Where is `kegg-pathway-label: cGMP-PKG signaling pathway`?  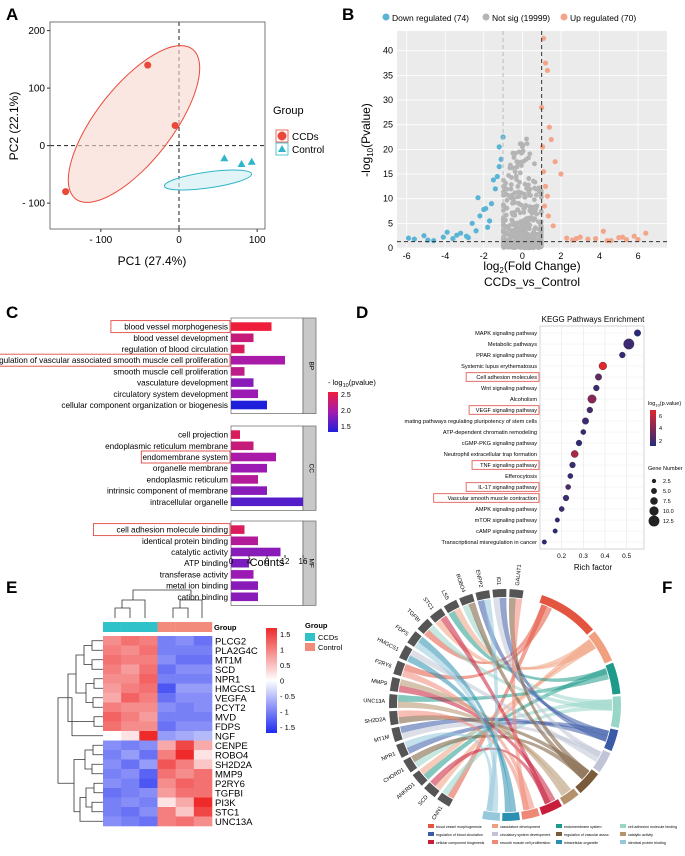 kegg-pathway-label: cGMP-PKG signaling pathway is located at coordinates (499, 444).